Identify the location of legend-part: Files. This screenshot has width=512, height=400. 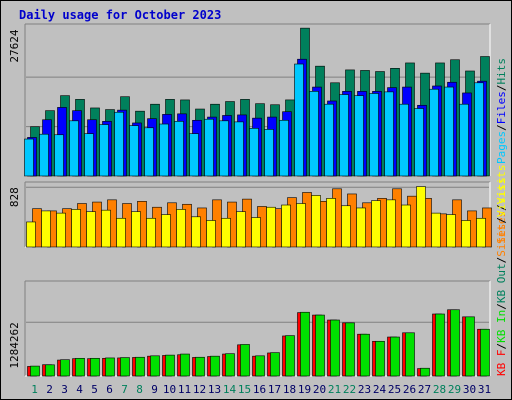
(501, 107).